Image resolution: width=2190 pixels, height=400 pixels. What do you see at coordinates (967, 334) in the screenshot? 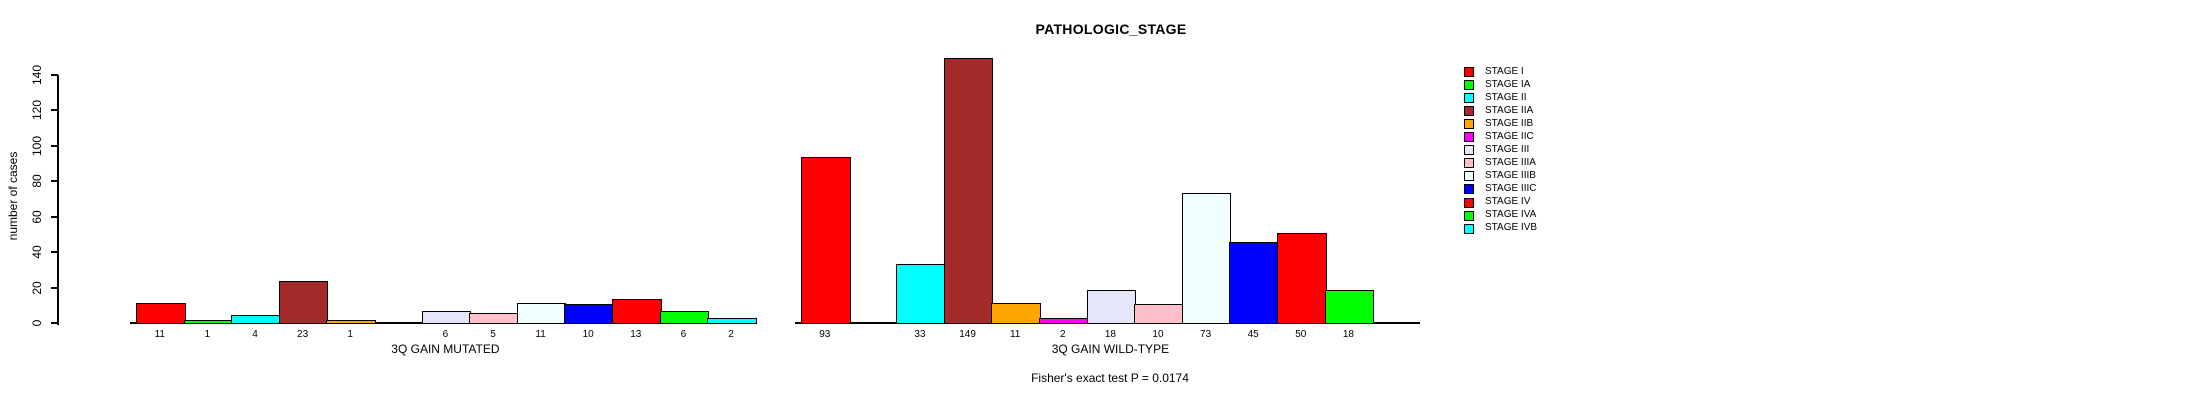
I see `bar-count-label: 149` at bounding box center [967, 334].